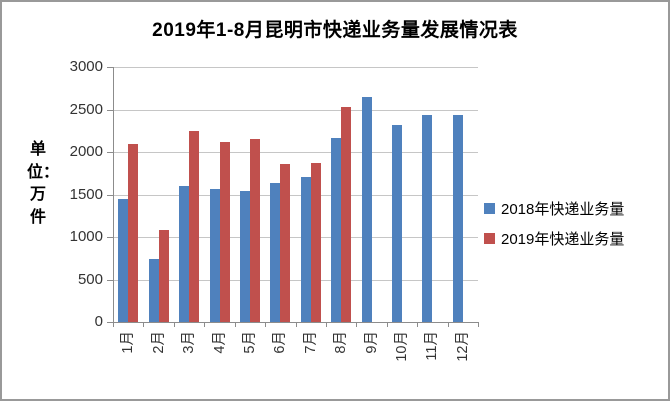 This screenshot has height=401, width=670. I want to click on x-axis-tick-label: 2月, so click(158, 342).